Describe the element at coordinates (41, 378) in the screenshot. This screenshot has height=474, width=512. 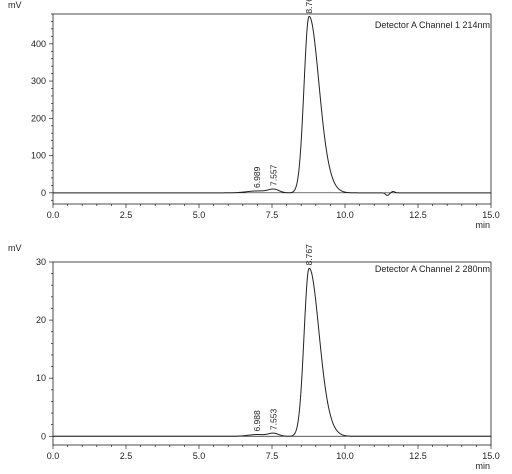
I see `y-tick-label: 10` at that location.